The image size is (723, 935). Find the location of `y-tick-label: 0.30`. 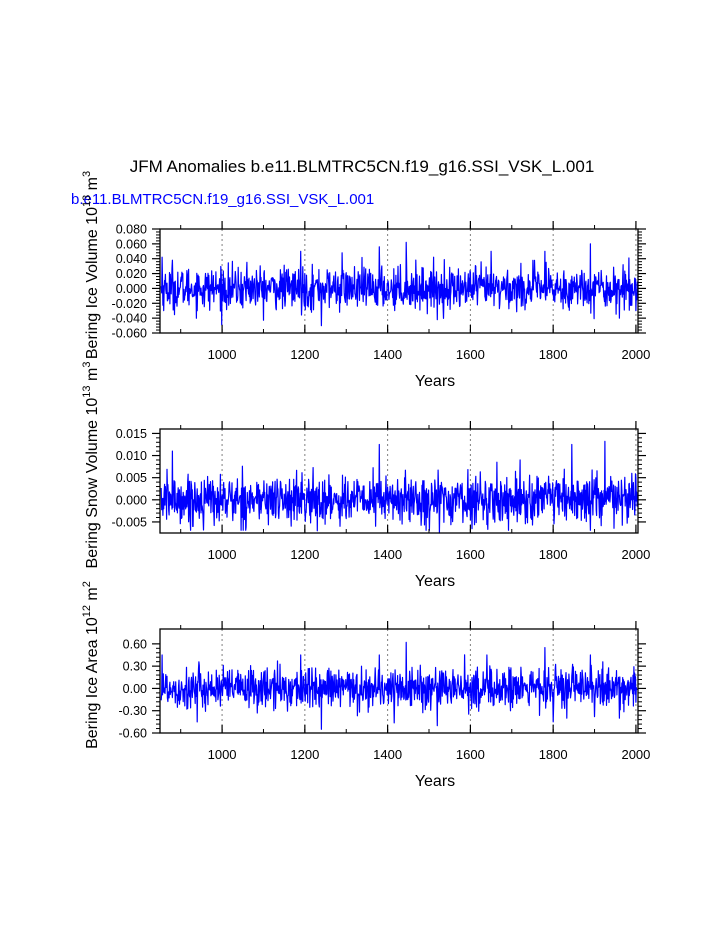

y-tick-label: 0.30 is located at coordinates (135, 667).